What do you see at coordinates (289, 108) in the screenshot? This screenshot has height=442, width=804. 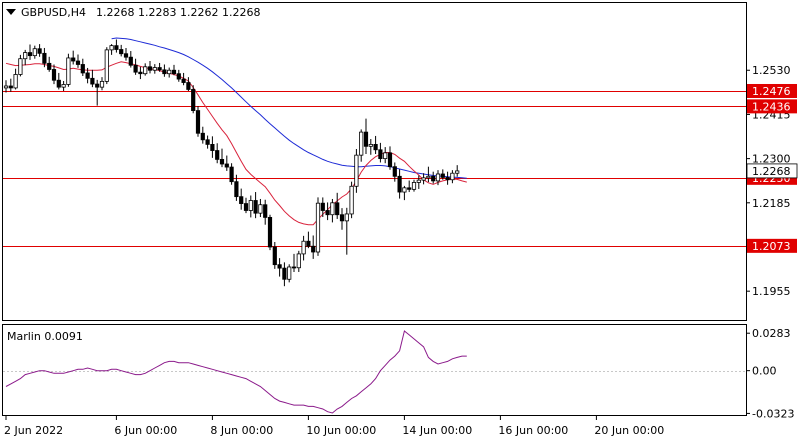 I see `ma-slow-line` at bounding box center [289, 108].